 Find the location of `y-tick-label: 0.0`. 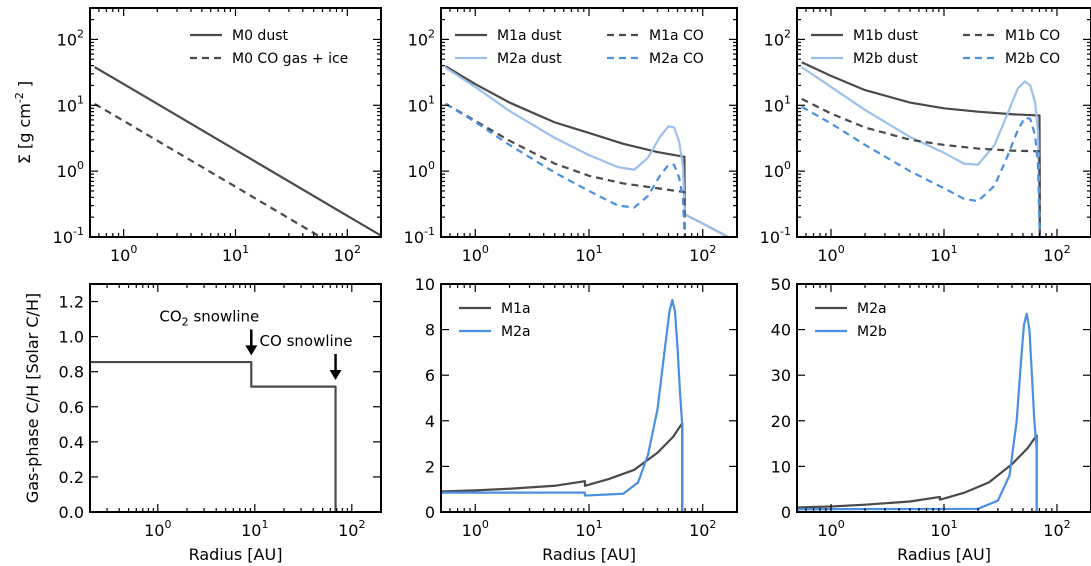

y-tick-label: 0.0 is located at coordinates (71, 512).